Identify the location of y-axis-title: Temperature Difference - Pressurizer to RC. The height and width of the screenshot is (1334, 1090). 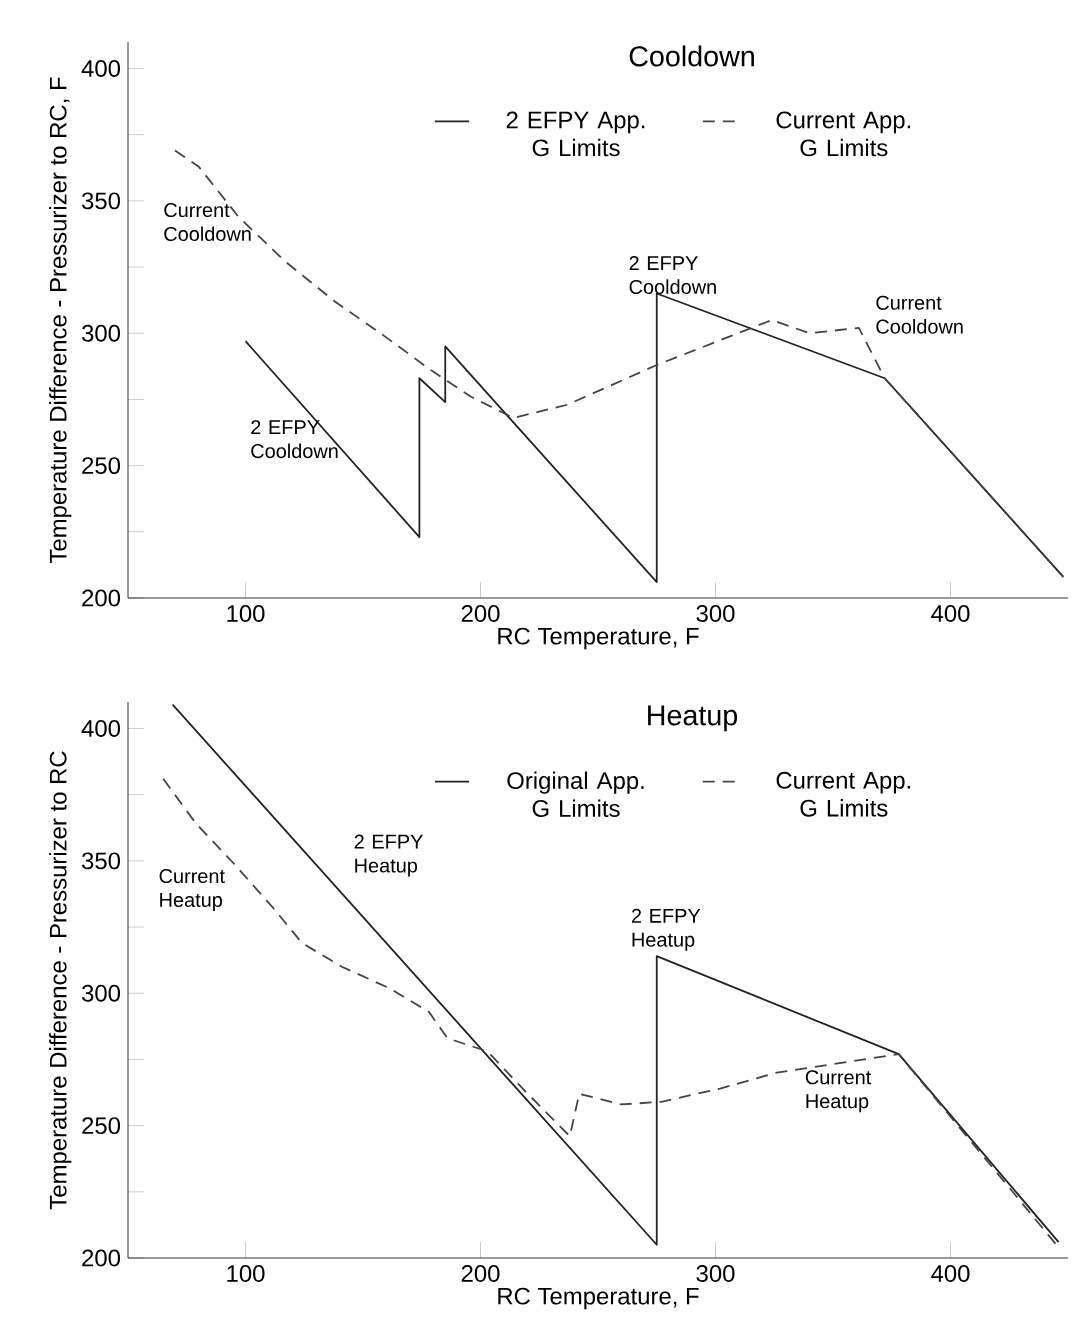
(60, 980).